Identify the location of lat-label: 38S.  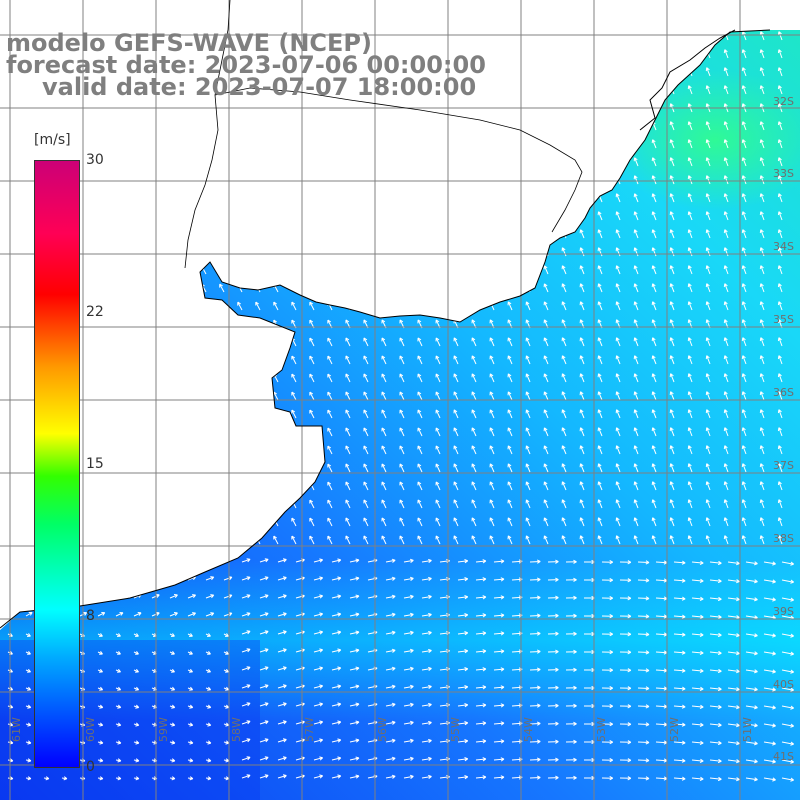
(783, 538).